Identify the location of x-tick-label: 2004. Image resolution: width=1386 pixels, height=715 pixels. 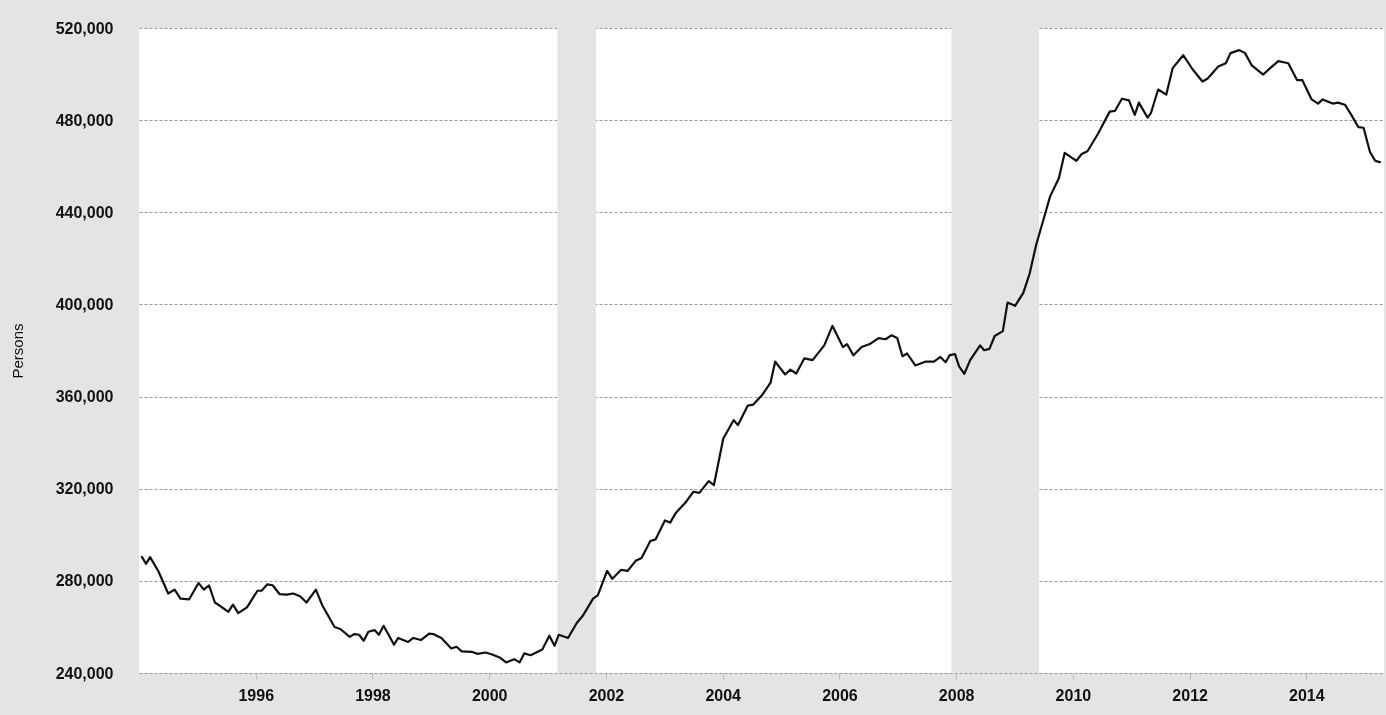
(723, 695).